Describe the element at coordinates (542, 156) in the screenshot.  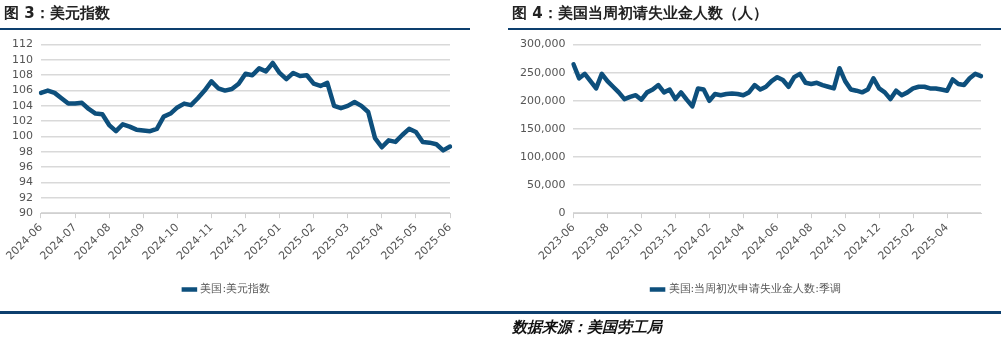
I see `y-tick-label: 100,000` at that location.